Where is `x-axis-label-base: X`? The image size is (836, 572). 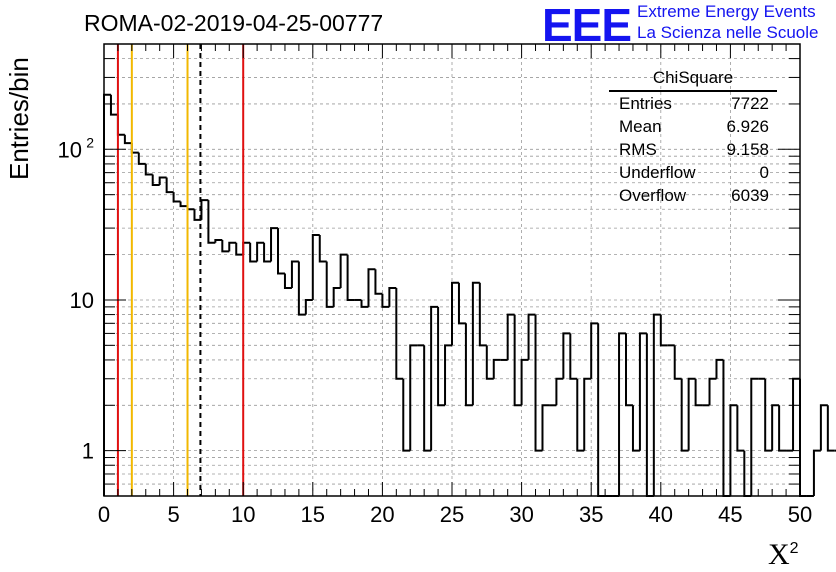 x-axis-label-base: X is located at coordinates (779, 554).